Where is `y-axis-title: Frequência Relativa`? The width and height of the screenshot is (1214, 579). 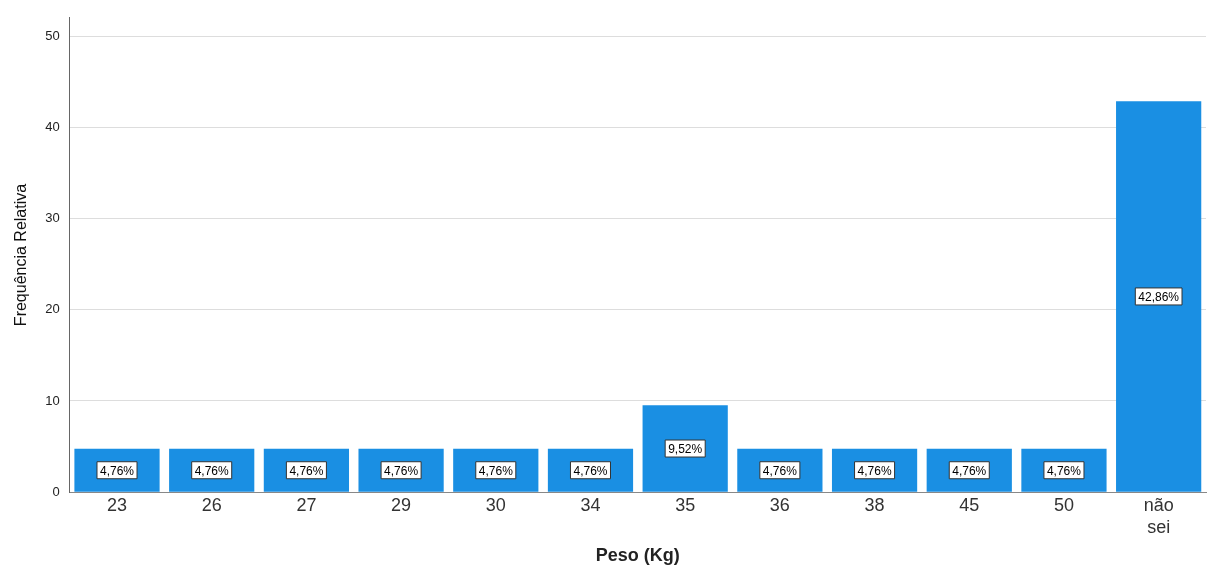 y-axis-title: Frequência Relativa is located at coordinates (21, 255).